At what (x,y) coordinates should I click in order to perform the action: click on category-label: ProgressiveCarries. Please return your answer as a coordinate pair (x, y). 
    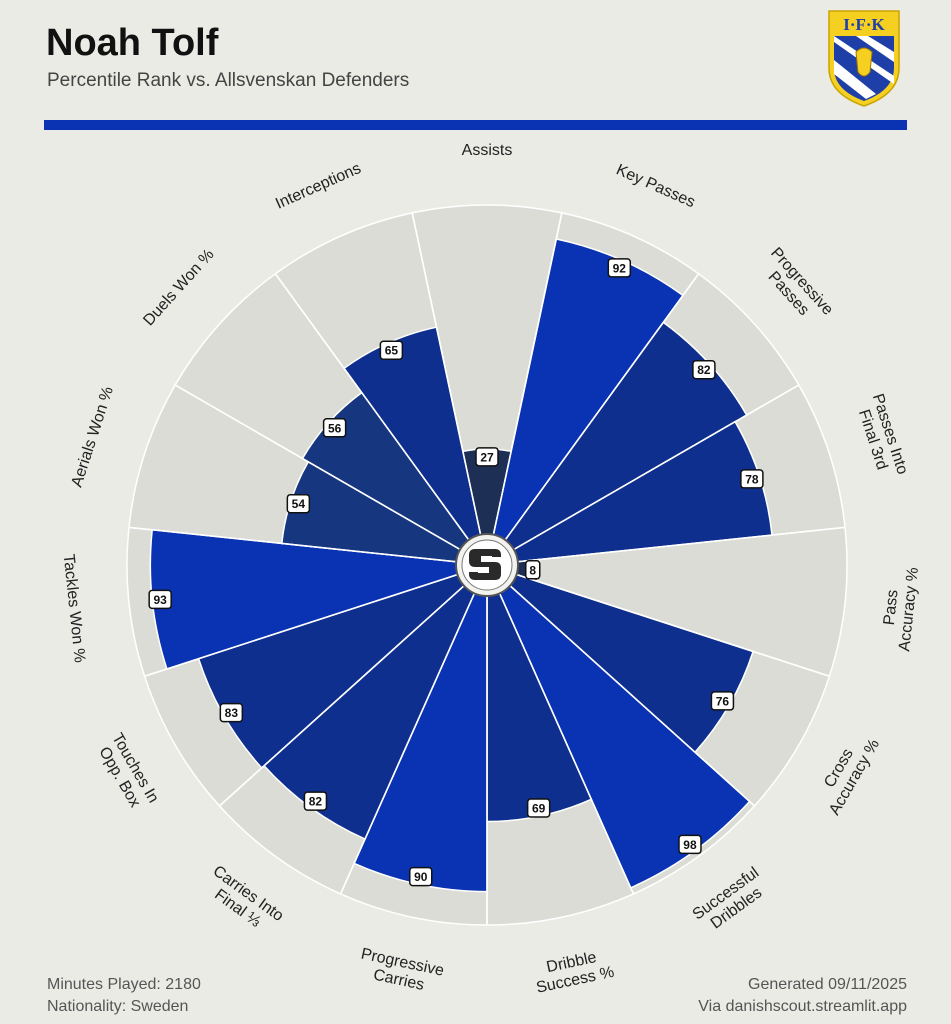
    Looking at the image, I should click on (401, 972).